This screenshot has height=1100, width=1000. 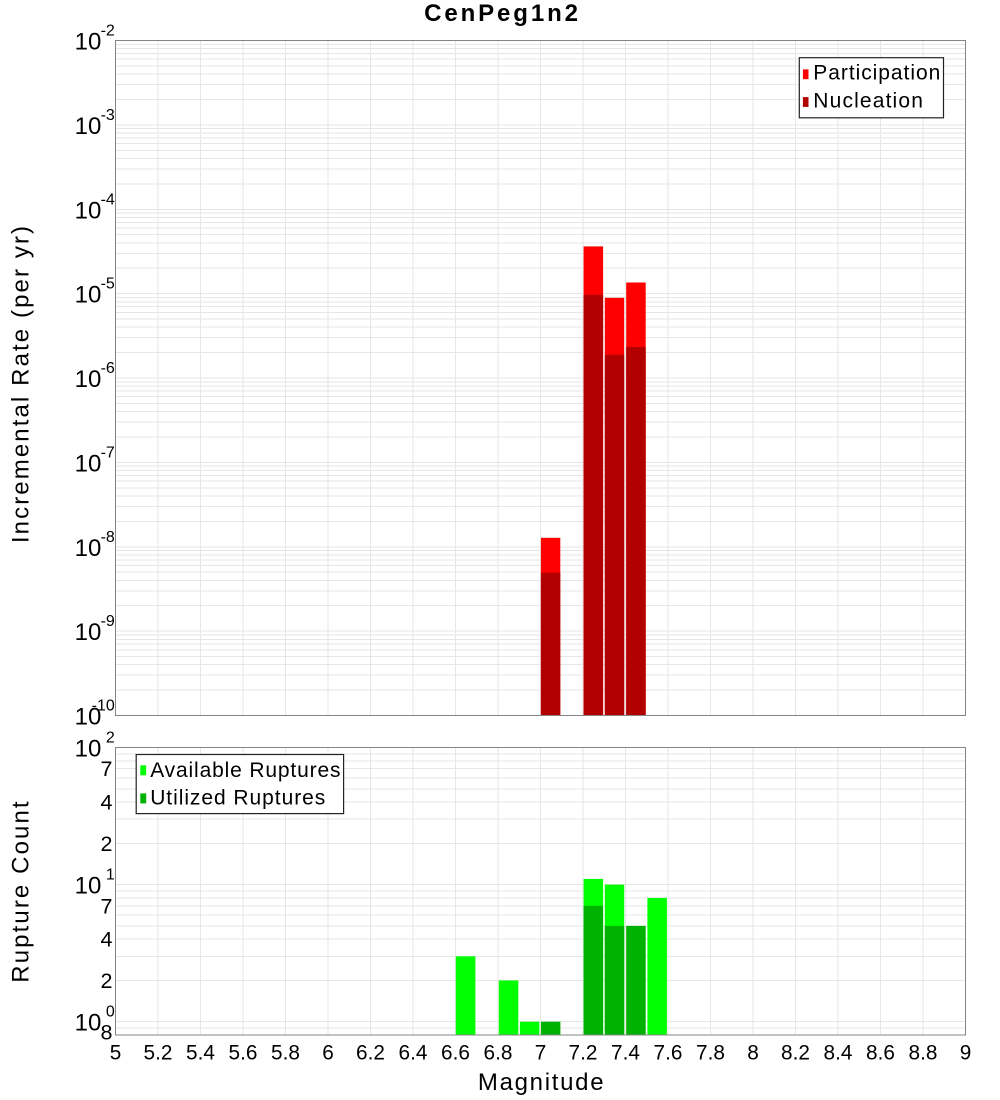 I want to click on svg-text: 6.8, so click(x=498, y=1053).